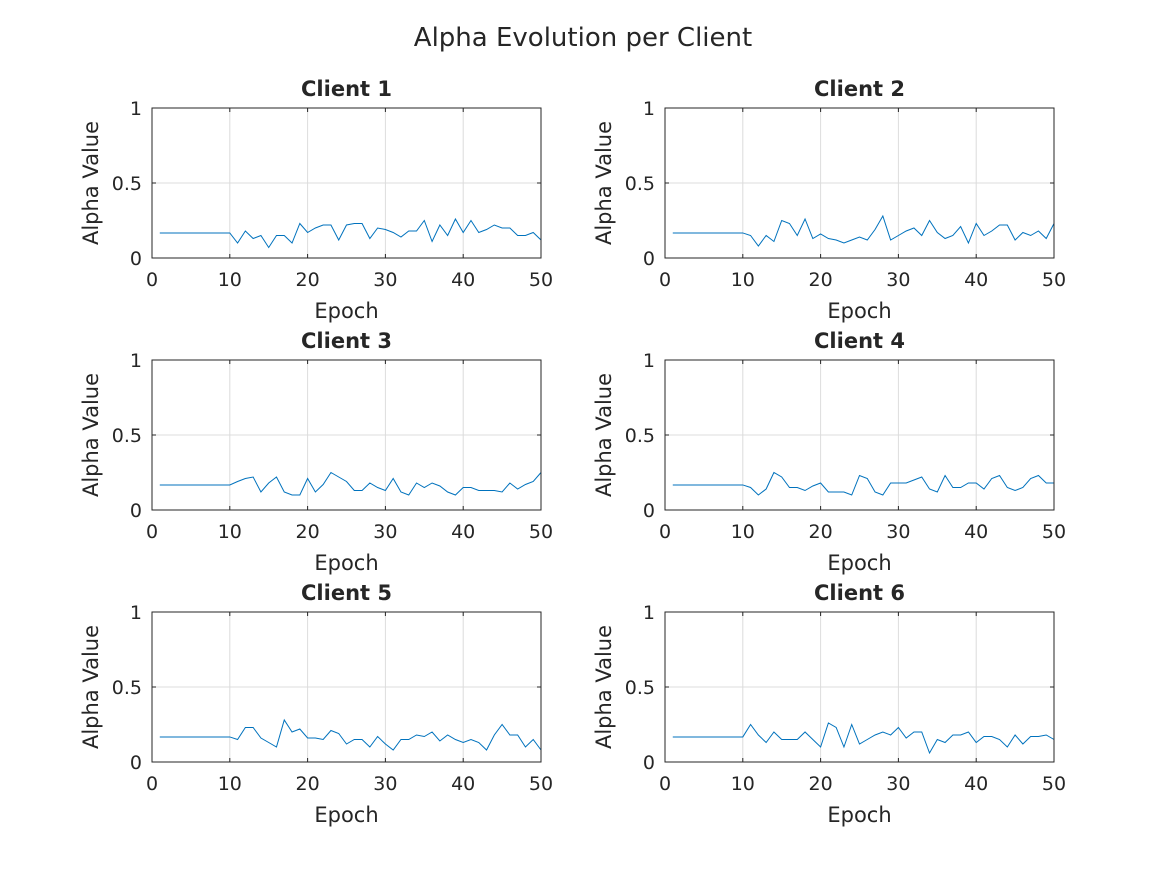 The image size is (1167, 879). I want to click on subplot-6: 0 10 20 30 40 50 0 0.5 1 Client 6 Epoch Alpha Value, so click(829, 704).